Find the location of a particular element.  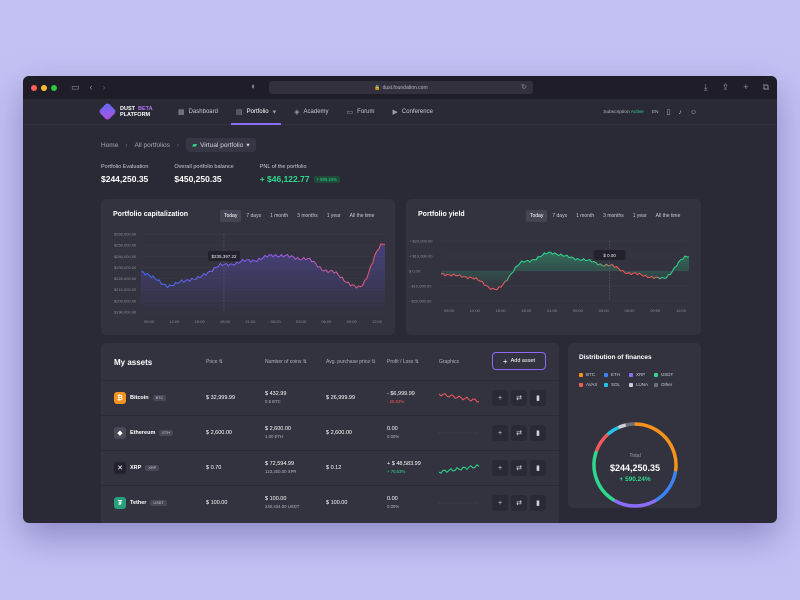

nav-forum: ▭ Forum is located at coordinates (361, 112).